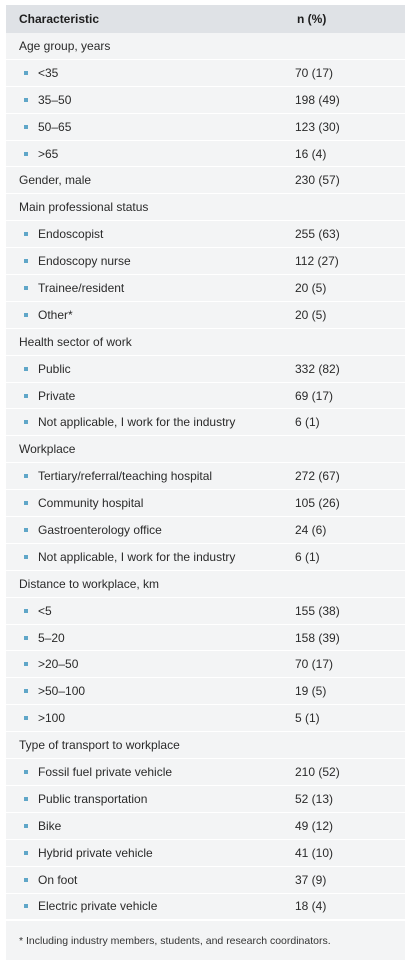 This screenshot has height=970, width=413. I want to click on table-subrow: >50–100 19 (5), so click(205, 692).